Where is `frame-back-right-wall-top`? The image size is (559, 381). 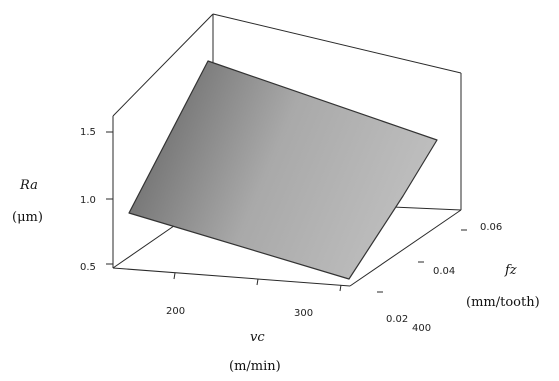
frame-back-right-wall-top is located at coordinates (337, 43).